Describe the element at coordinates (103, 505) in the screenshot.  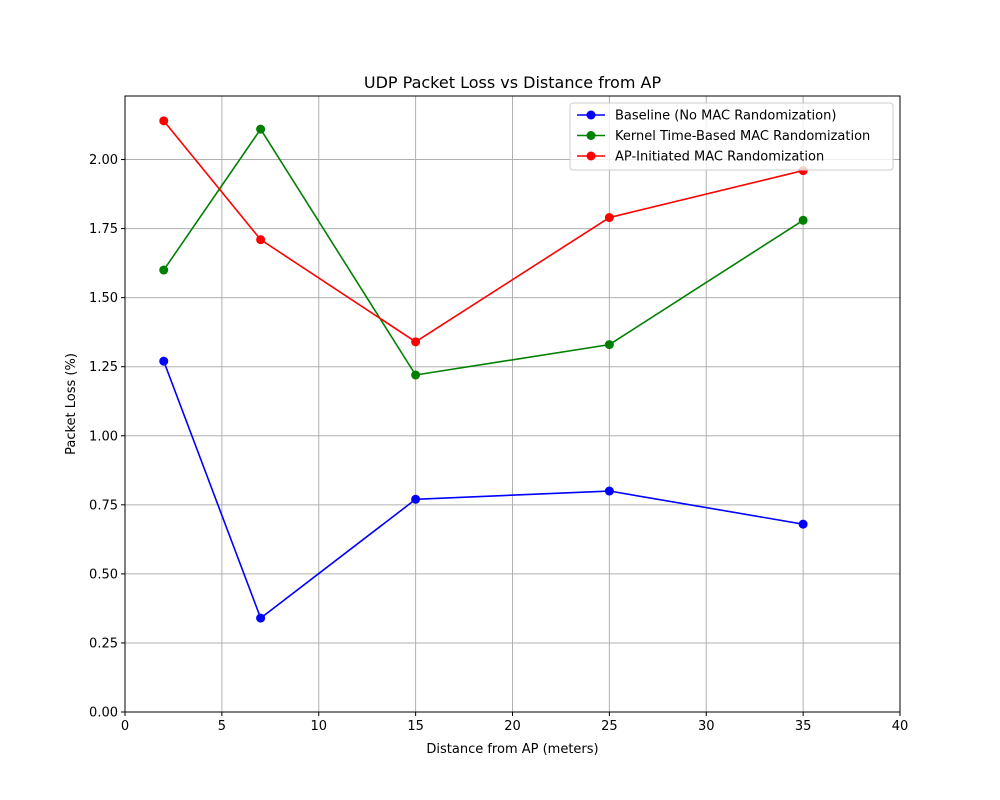
I see `y-tick-label: 0.75` at that location.